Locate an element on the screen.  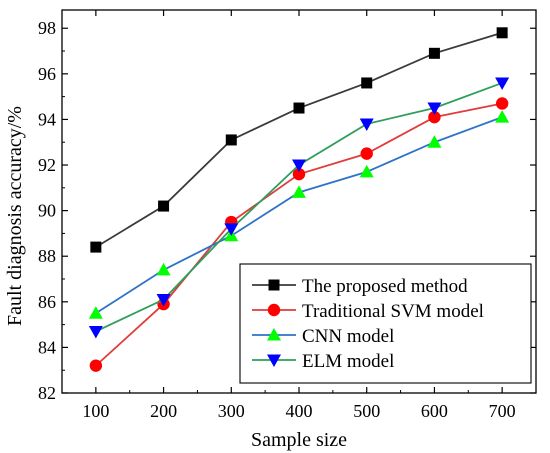
legend-label: ELM model is located at coordinates (348, 361).